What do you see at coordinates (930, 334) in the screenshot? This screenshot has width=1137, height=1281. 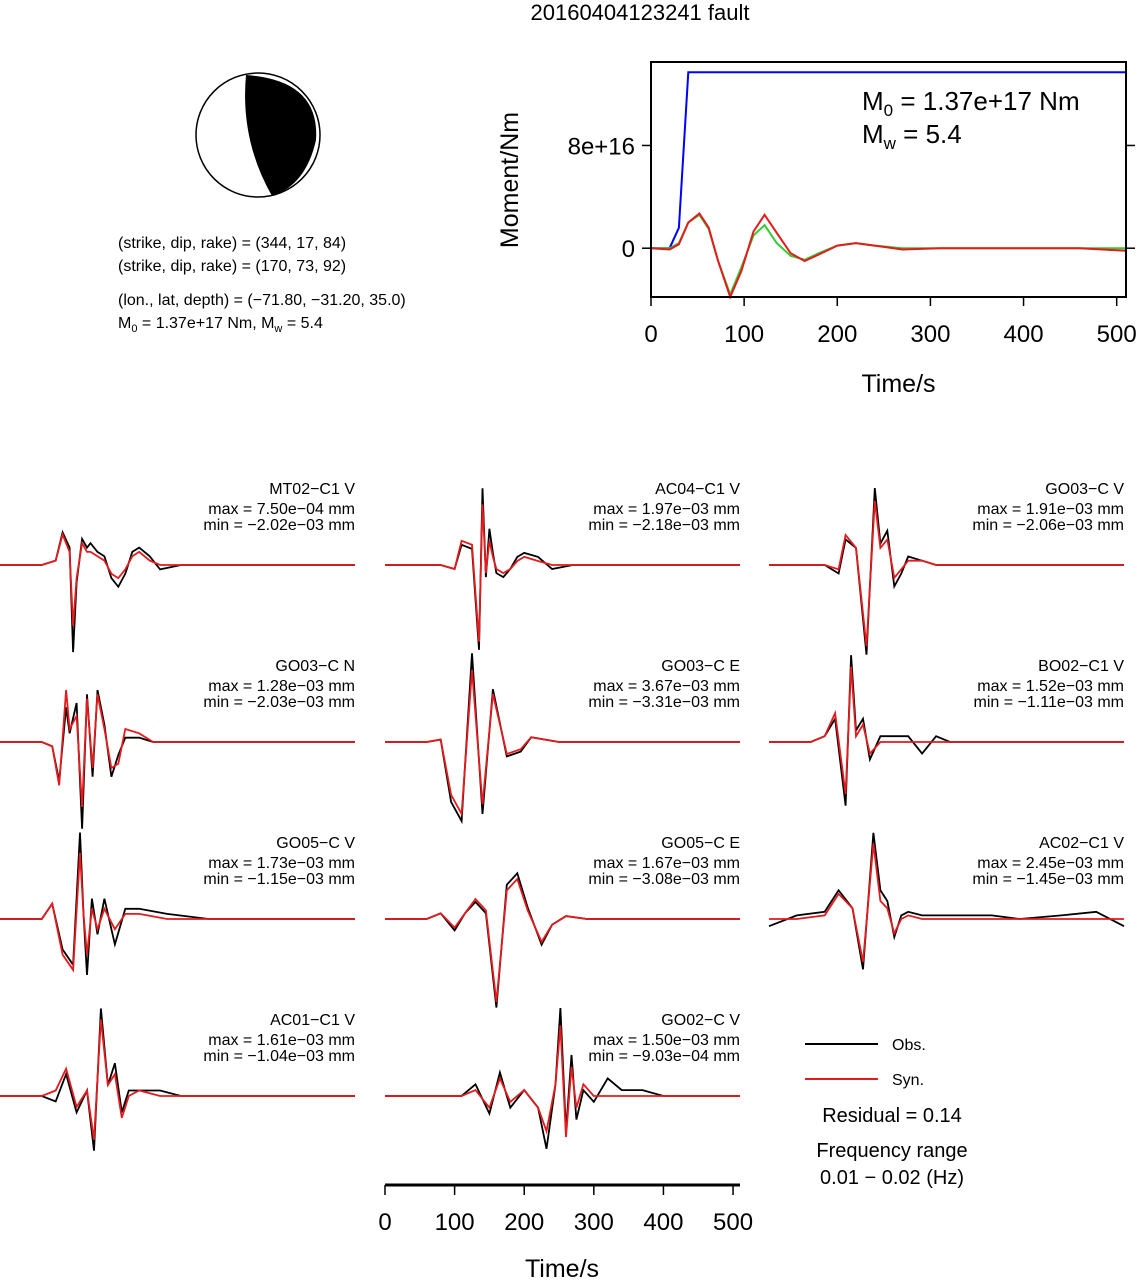 I see `moment-x-tick-label: 300` at bounding box center [930, 334].